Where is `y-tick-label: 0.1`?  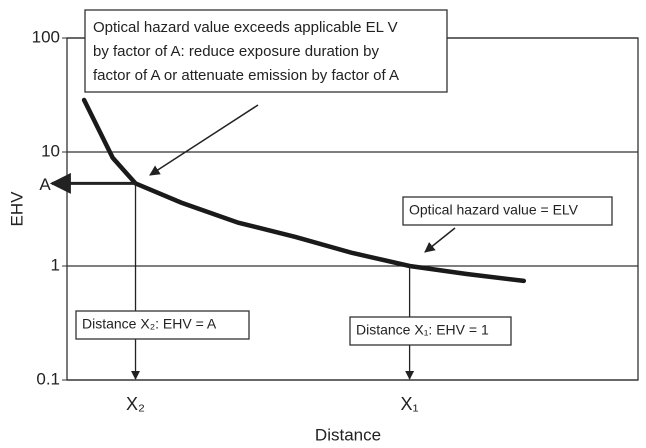
y-tick-label: 0.1 is located at coordinates (48, 378).